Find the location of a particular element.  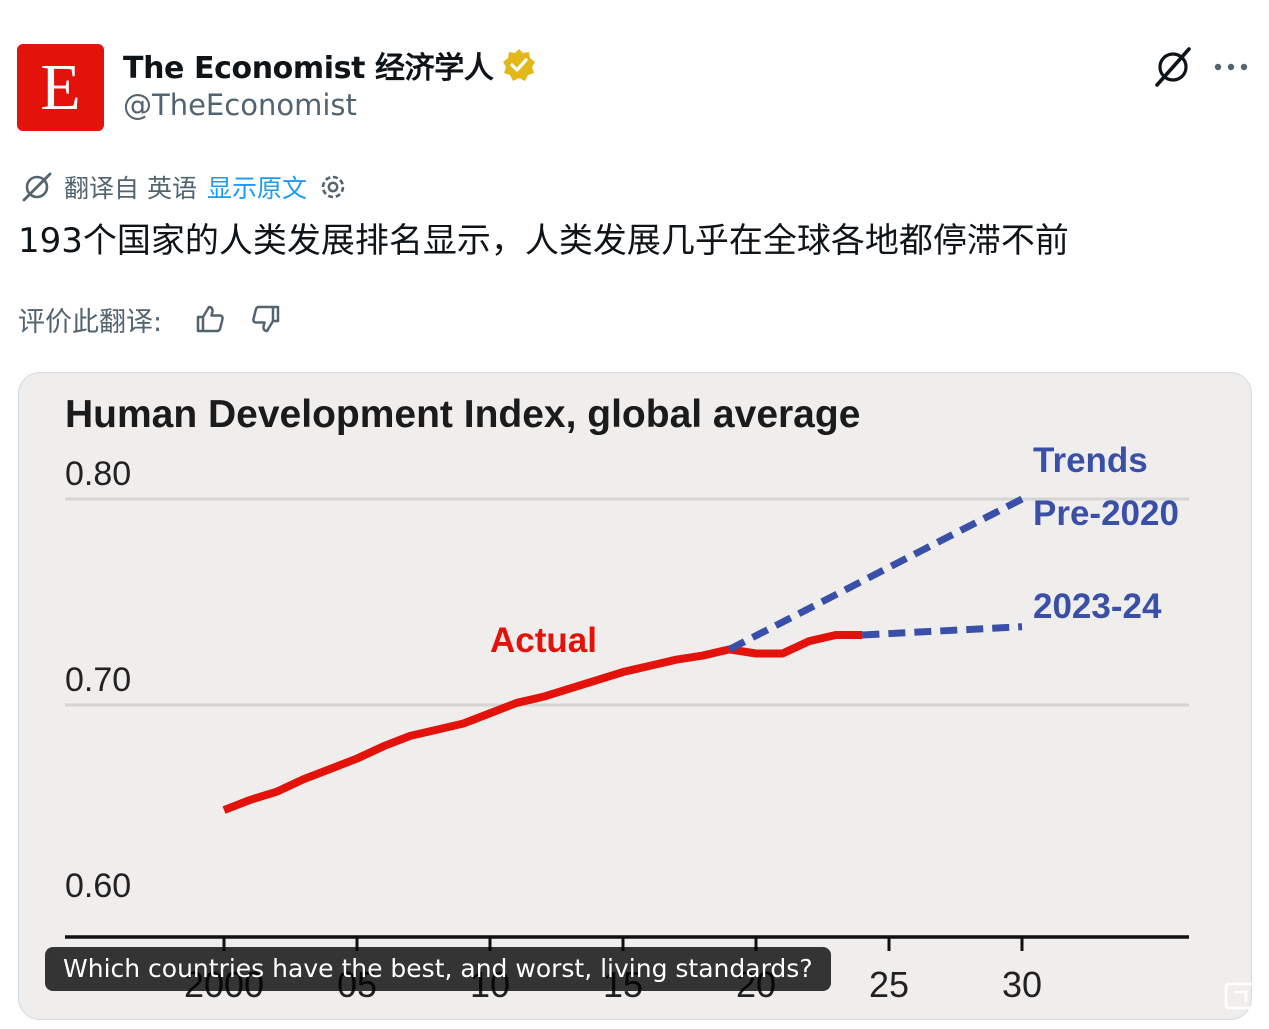

display-name: The Economist 经济学人 is located at coordinates (308, 68).